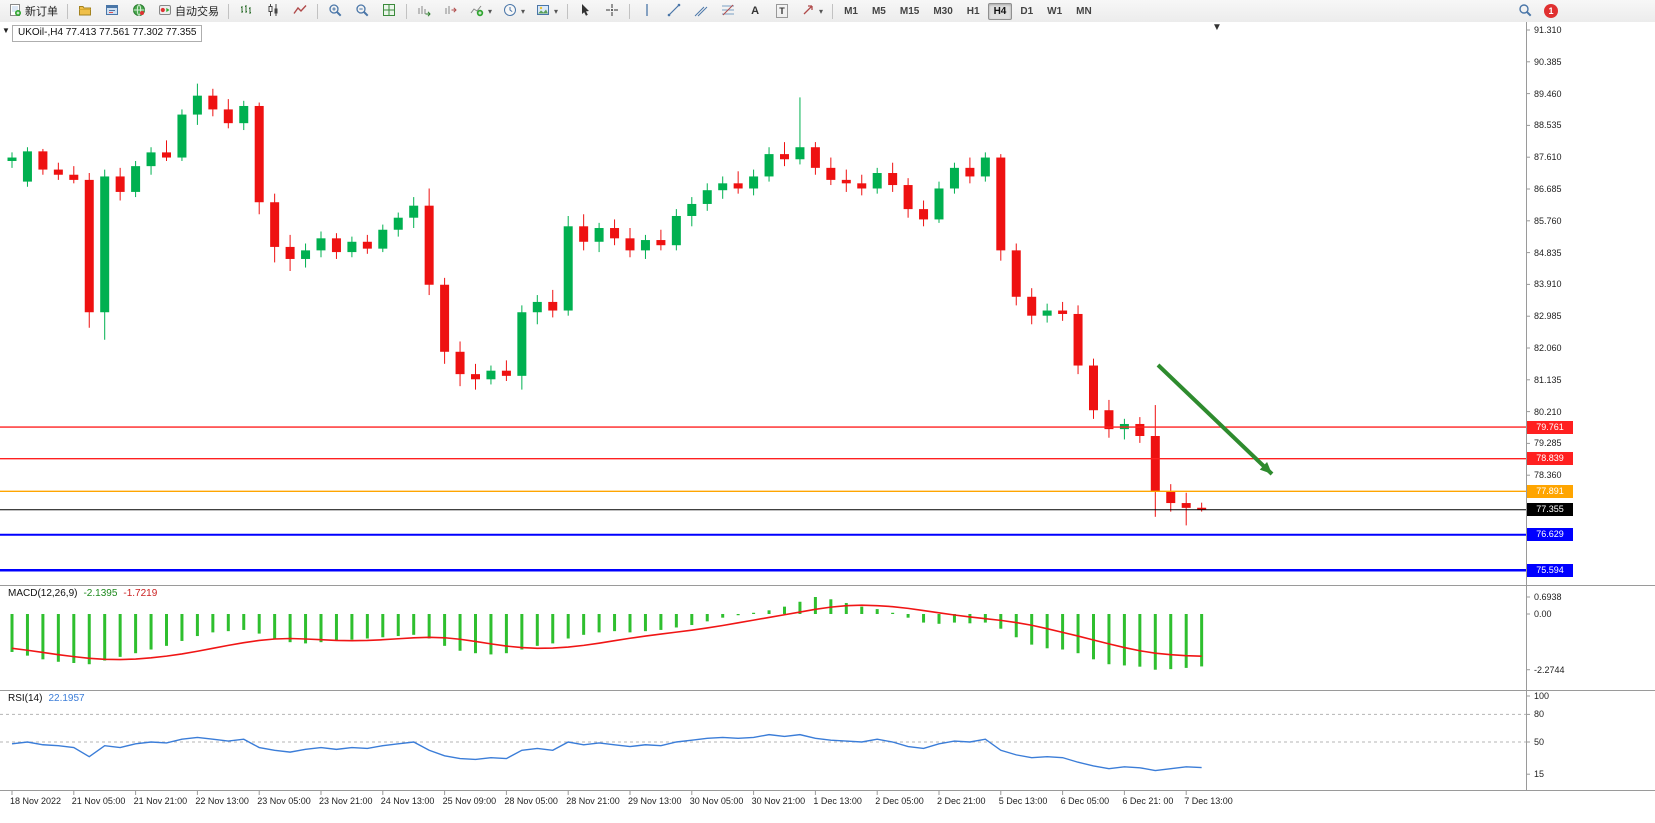 Image resolution: width=1655 pixels, height=823 pixels. What do you see at coordinates (284, 801) in the screenshot?
I see `time-axis-label: 23 Nov 05:00` at bounding box center [284, 801].